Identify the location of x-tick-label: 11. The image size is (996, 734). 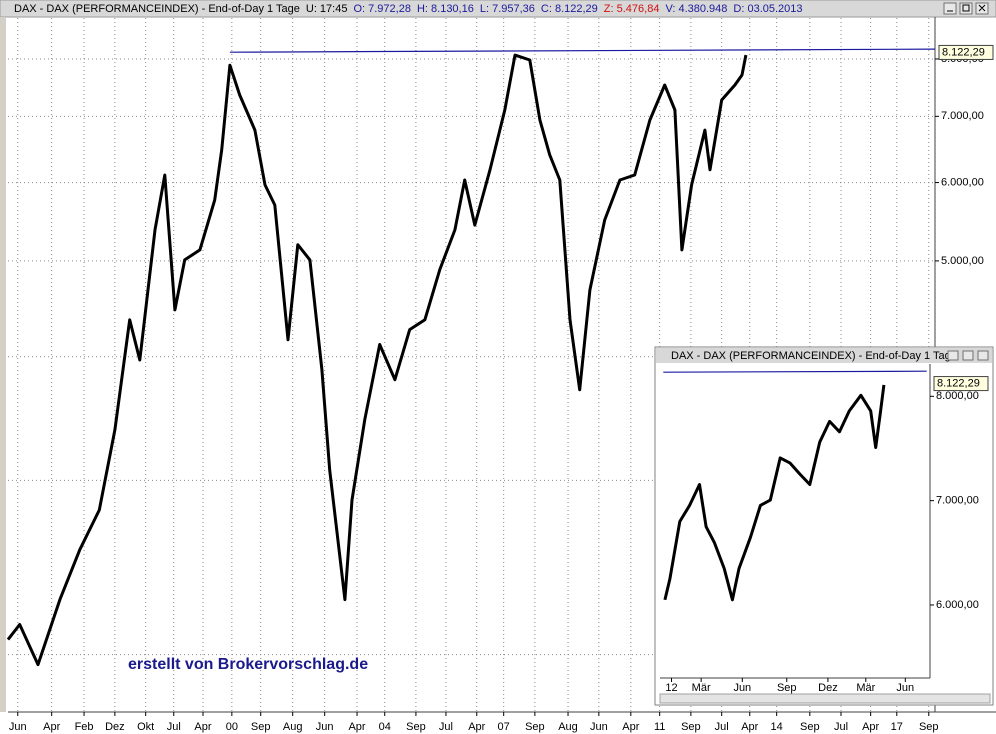
(659, 727).